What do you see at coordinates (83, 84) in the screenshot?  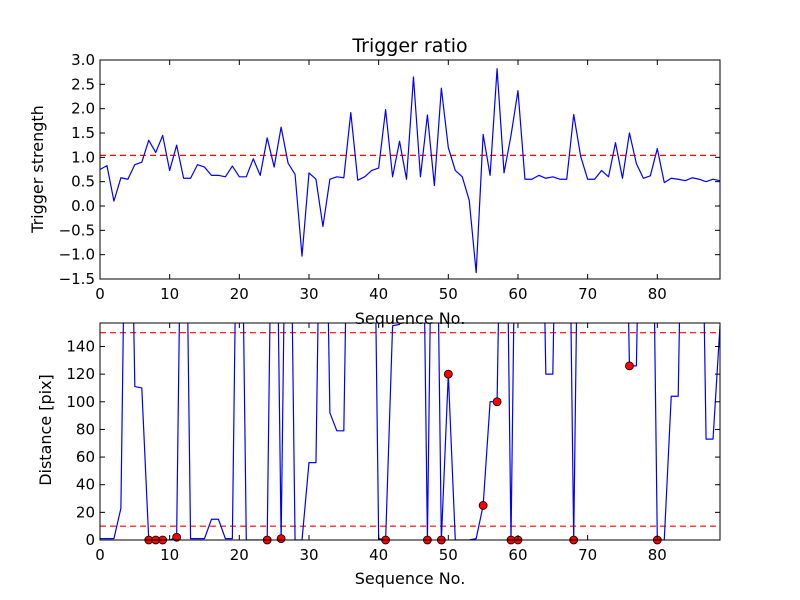 I see `top-y-tick-label-8: 2.5` at bounding box center [83, 84].